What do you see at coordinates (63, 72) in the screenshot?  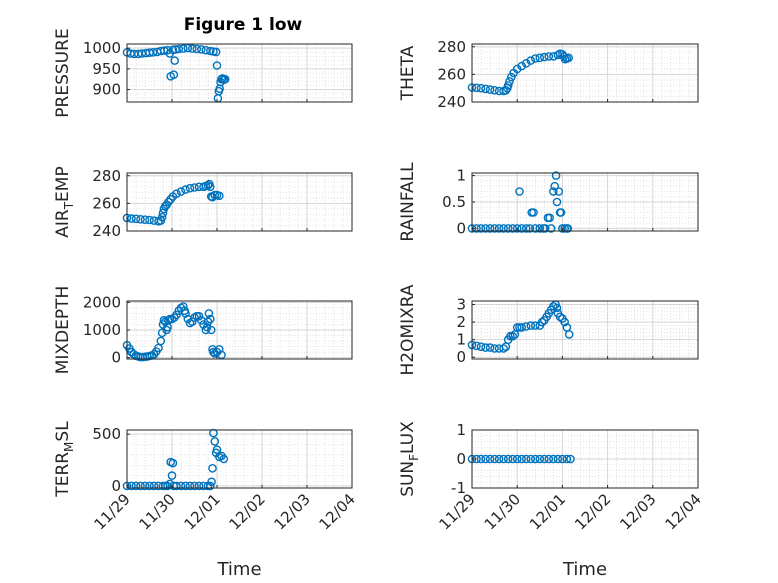 I see `y-axis-label-main: PRESSURE` at bounding box center [63, 72].